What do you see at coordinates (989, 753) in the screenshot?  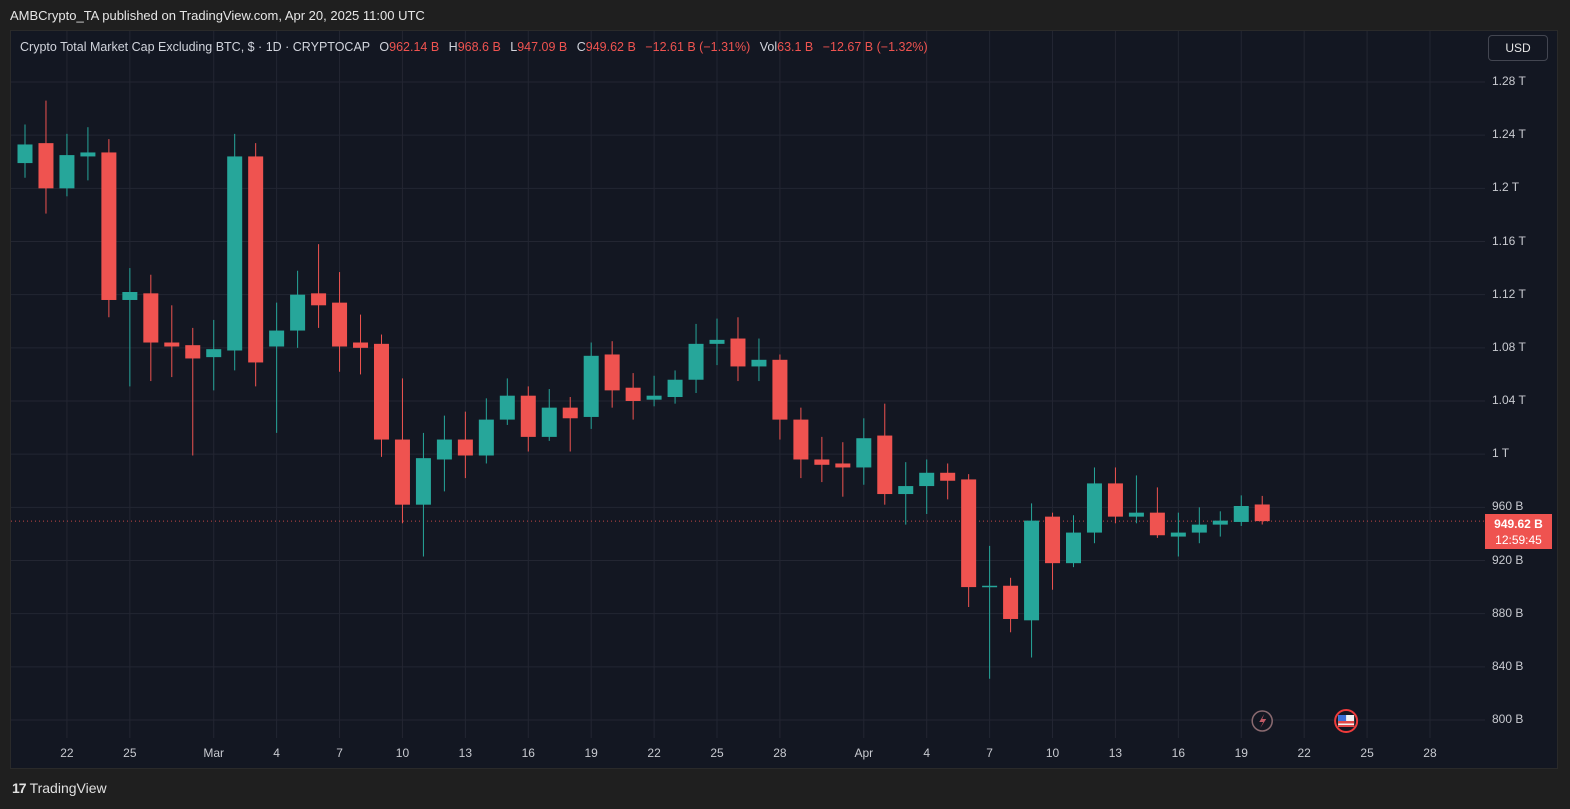 I see `time-tick-label: 7` at bounding box center [989, 753].